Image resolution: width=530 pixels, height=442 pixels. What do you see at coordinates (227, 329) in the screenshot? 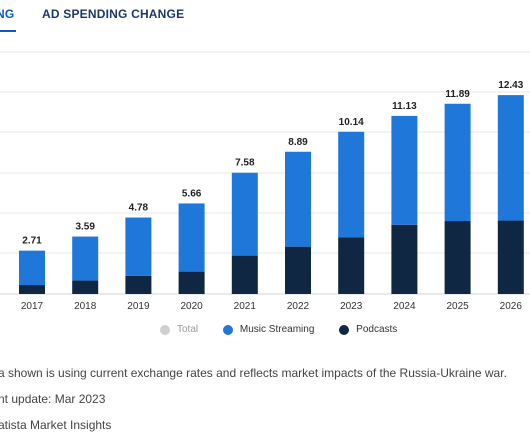
I see `legend-marker-music-streaming` at bounding box center [227, 329].